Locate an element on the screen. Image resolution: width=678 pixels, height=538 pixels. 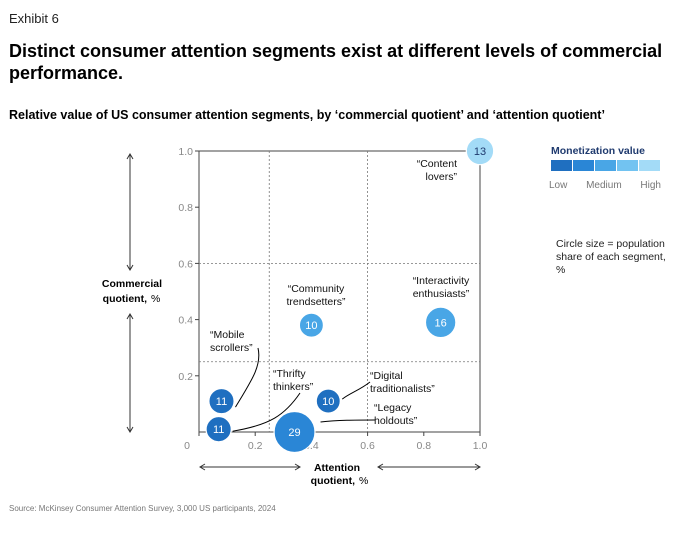
leader-line-thrifty-thinkers is located at coordinates (266, 412).